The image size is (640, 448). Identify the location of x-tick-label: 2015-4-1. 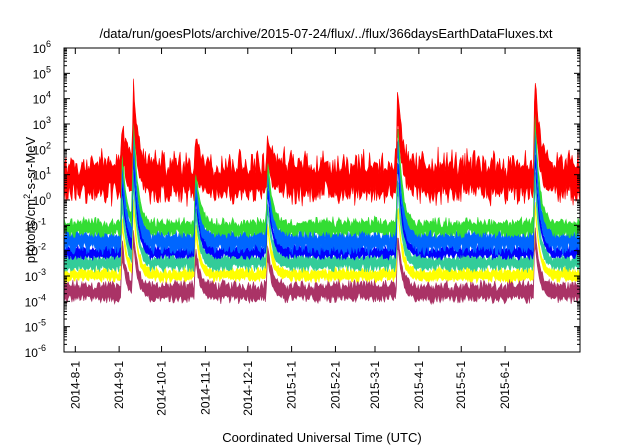
(419, 385).